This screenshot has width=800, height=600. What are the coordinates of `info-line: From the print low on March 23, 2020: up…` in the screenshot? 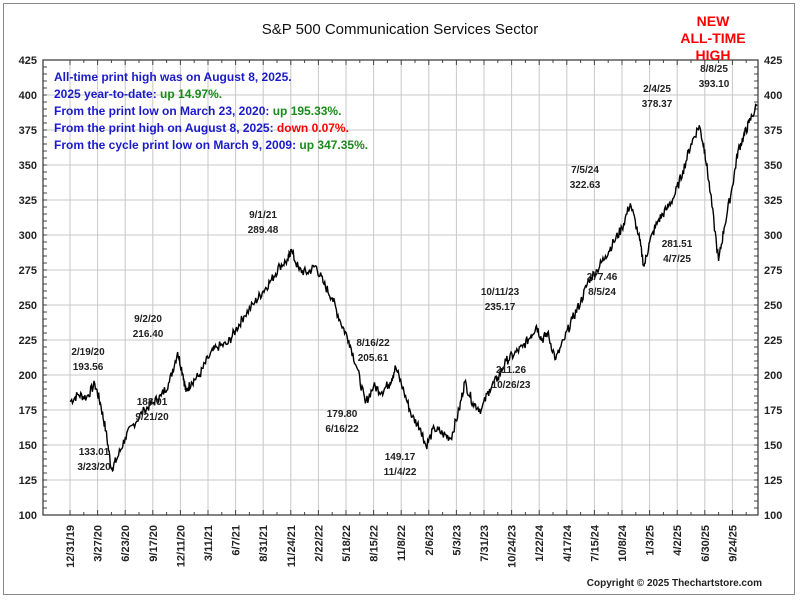 It's located at (197, 111).